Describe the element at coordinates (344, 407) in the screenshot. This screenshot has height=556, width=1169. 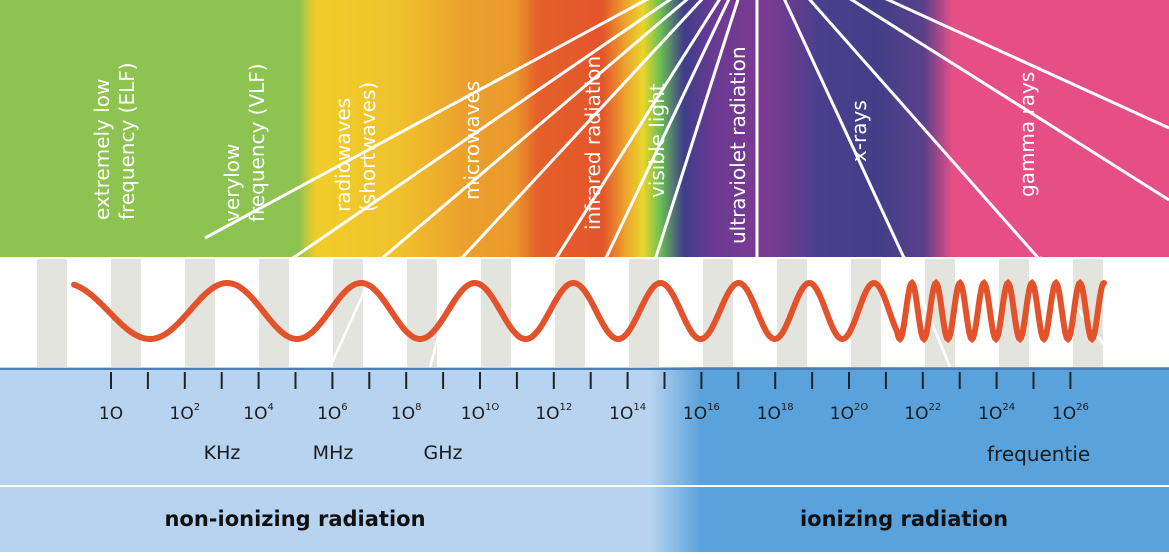
I see `tick-exponent: 6` at that location.